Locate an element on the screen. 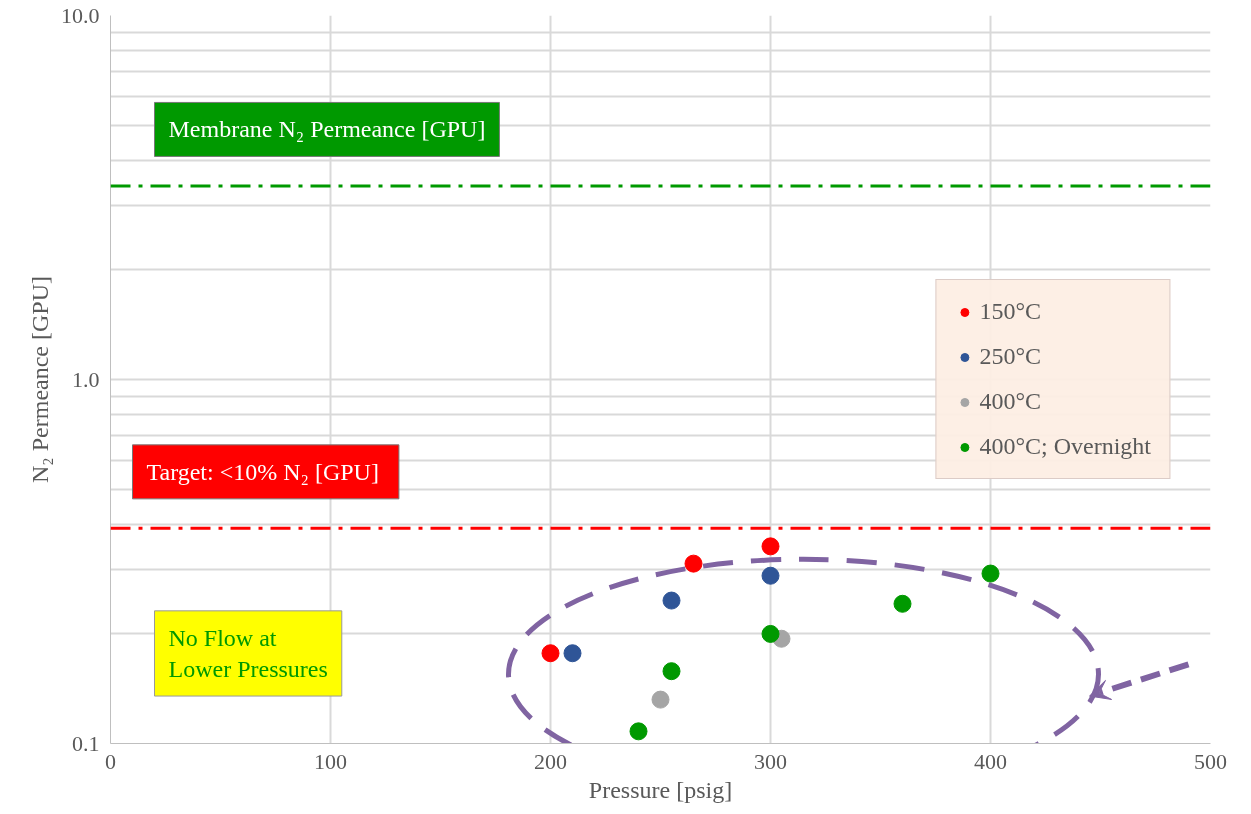 The width and height of the screenshot is (1251, 814). x-axis-title: Pressure [psig] is located at coordinates (660, 789).